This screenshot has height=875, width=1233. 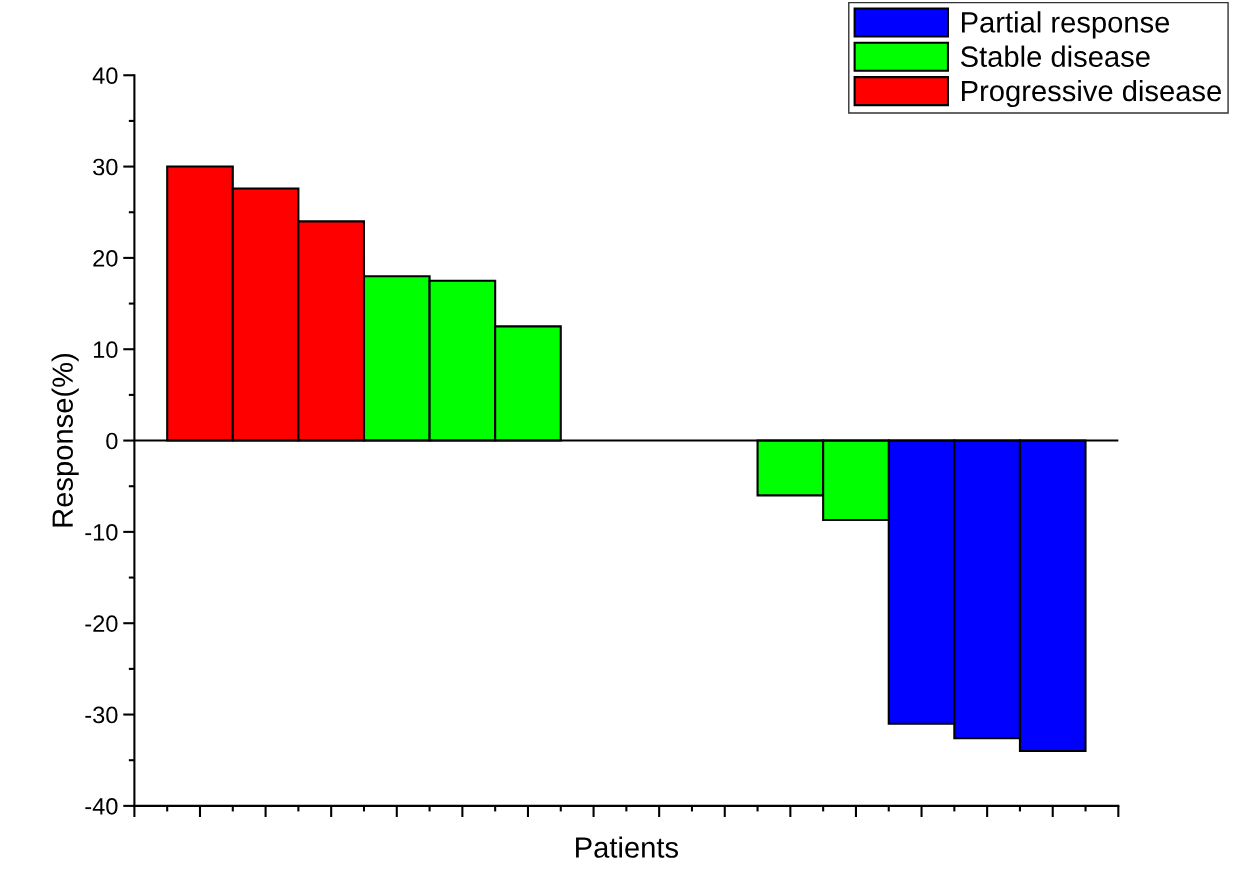 What do you see at coordinates (1066, 25) in the screenshot?
I see `legend-label: Partial response` at bounding box center [1066, 25].